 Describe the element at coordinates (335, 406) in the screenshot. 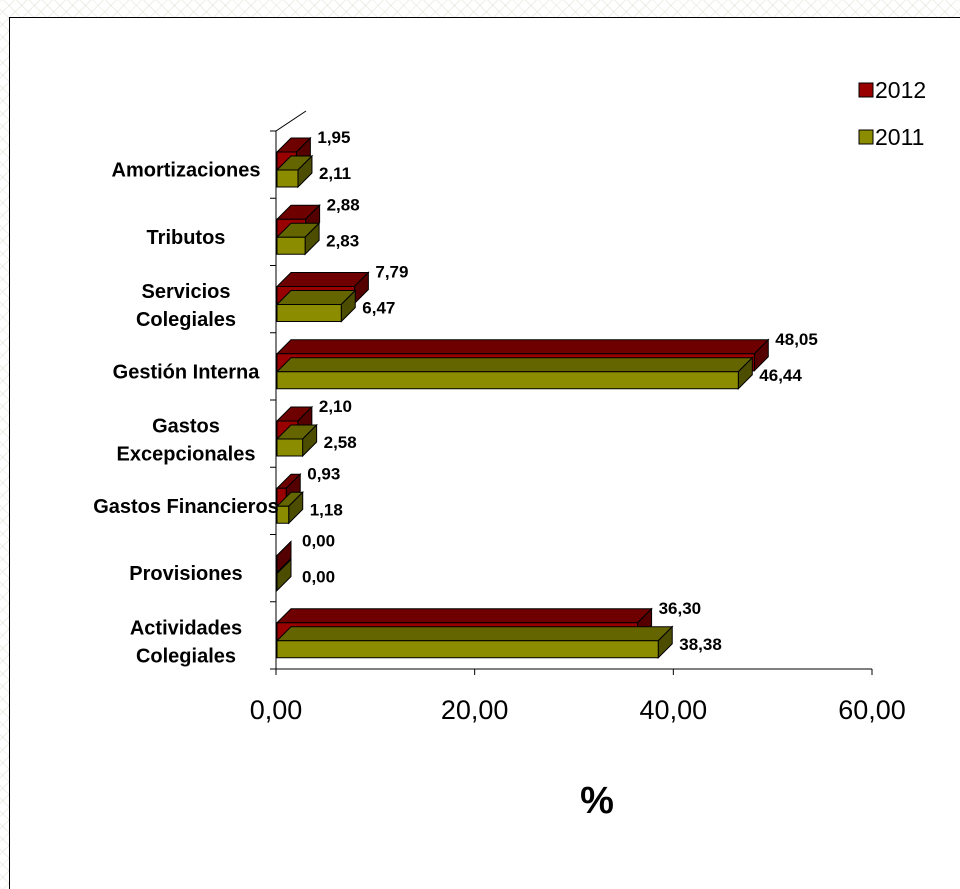

I see `value-label-2012-4: 2,10` at that location.